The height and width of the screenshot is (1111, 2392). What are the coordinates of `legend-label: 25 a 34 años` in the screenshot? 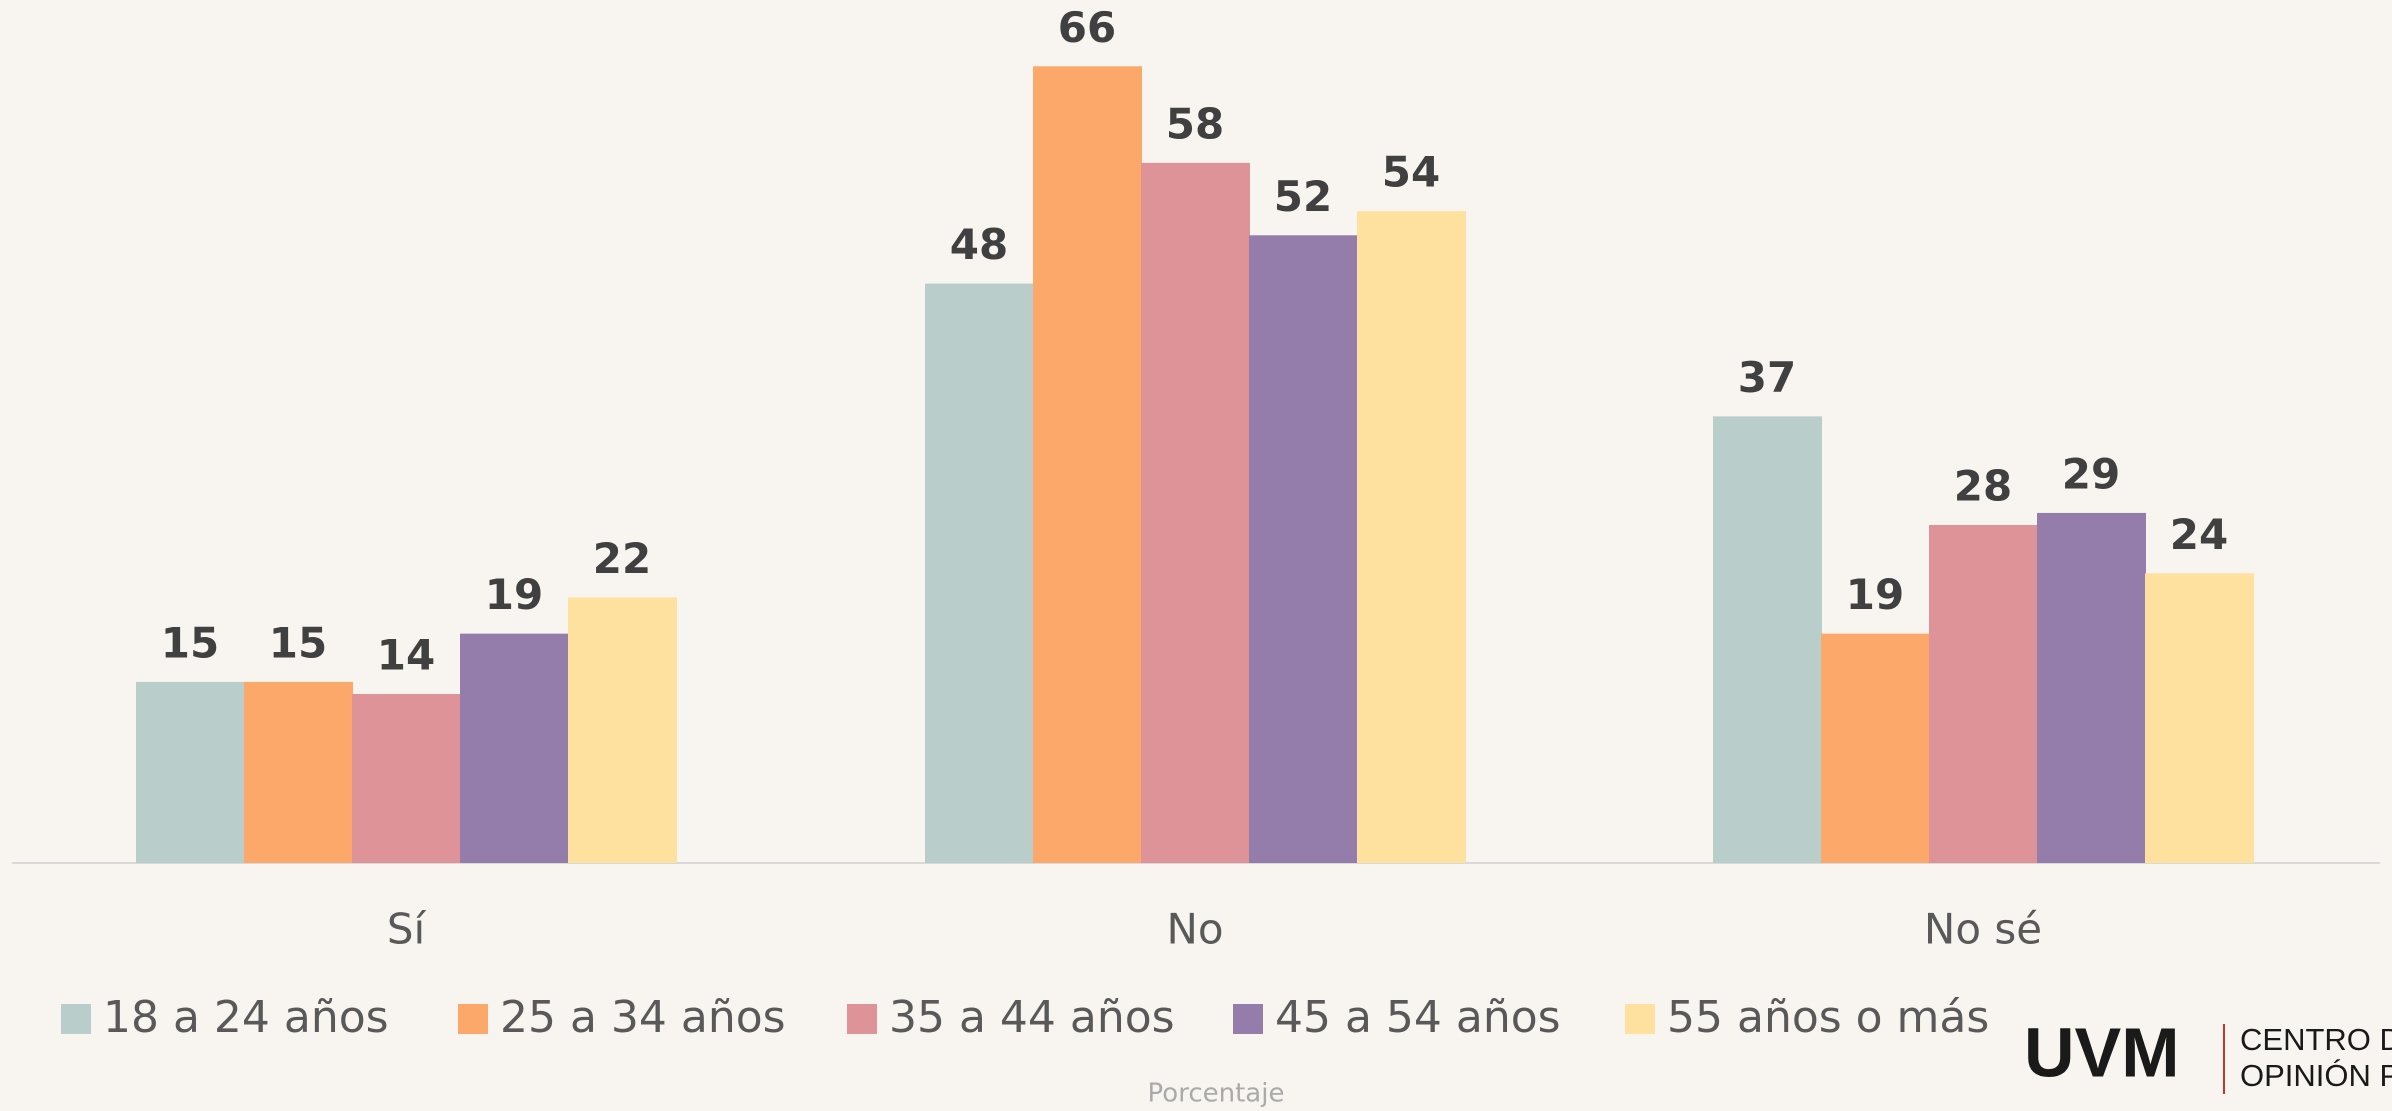 It's located at (643, 1017).